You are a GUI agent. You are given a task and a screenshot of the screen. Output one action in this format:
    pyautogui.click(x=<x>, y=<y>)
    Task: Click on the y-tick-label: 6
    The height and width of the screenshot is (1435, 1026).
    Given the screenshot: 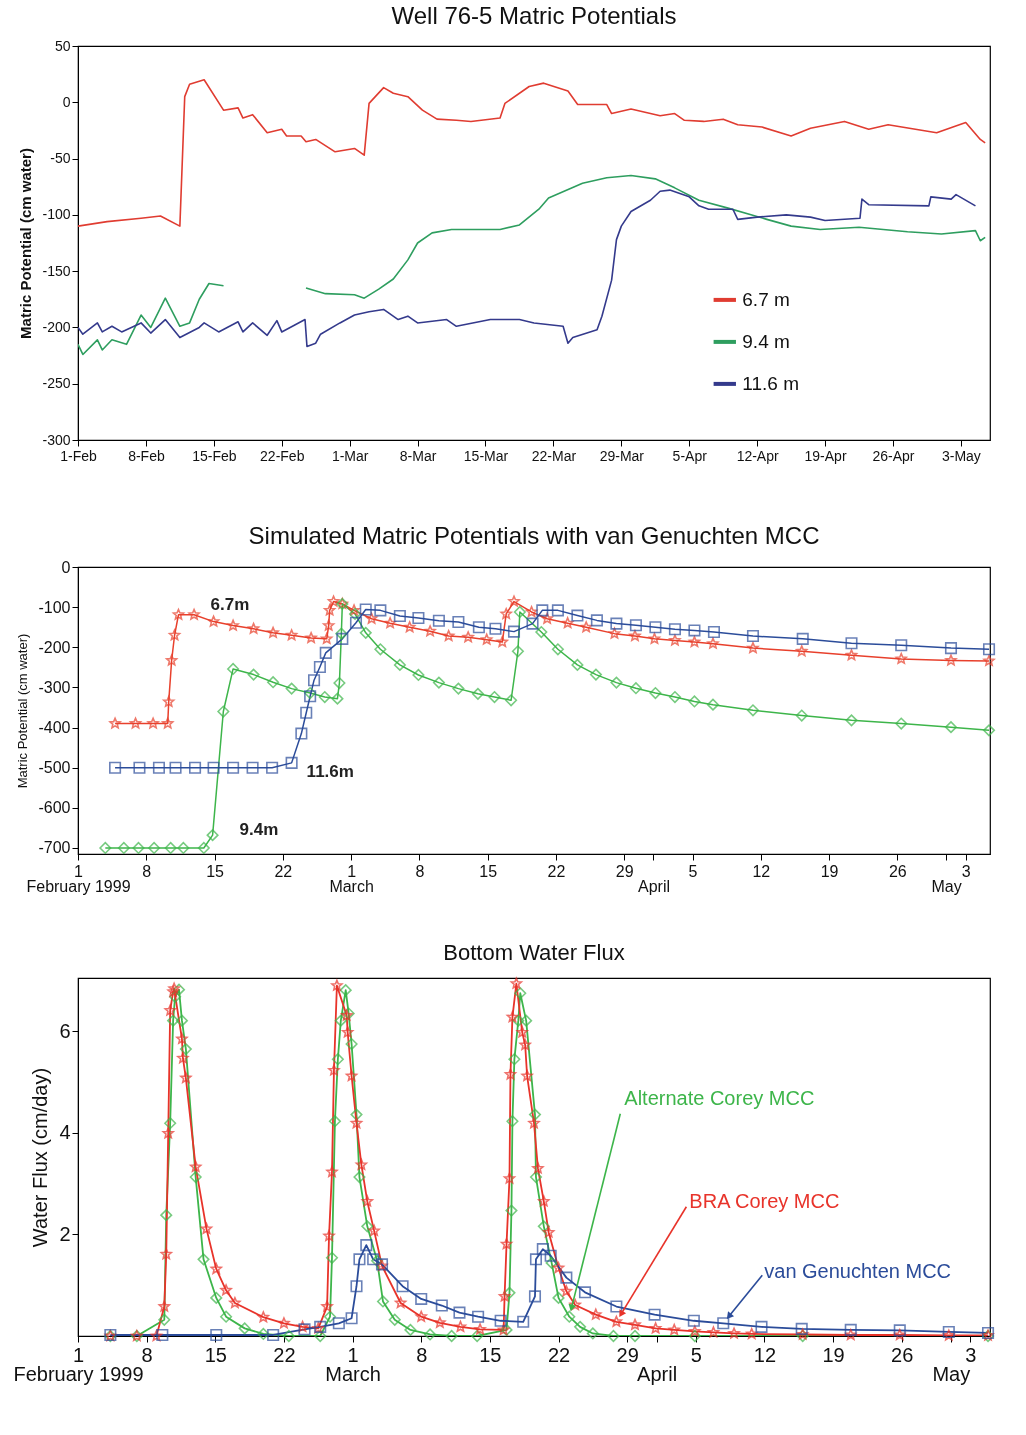 What is the action you would take?
    pyautogui.click(x=65, y=1030)
    